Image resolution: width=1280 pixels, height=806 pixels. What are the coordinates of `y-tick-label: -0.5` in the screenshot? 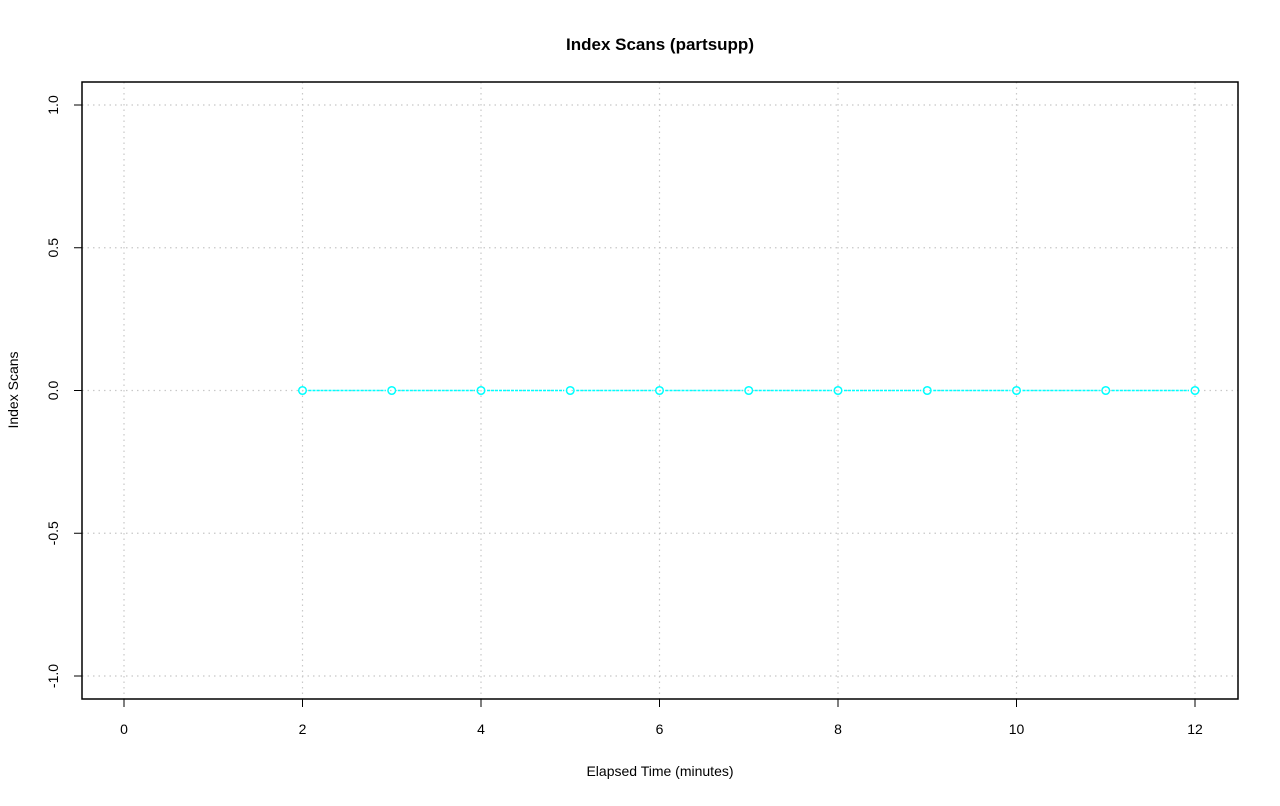 It's located at (53, 533).